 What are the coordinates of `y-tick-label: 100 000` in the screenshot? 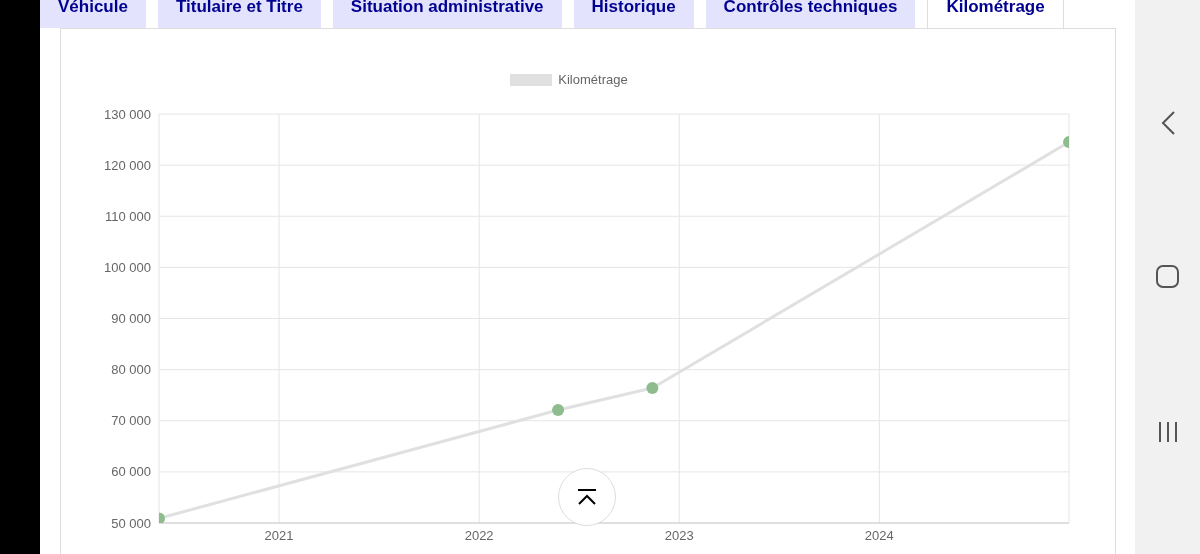 It's located at (127, 267).